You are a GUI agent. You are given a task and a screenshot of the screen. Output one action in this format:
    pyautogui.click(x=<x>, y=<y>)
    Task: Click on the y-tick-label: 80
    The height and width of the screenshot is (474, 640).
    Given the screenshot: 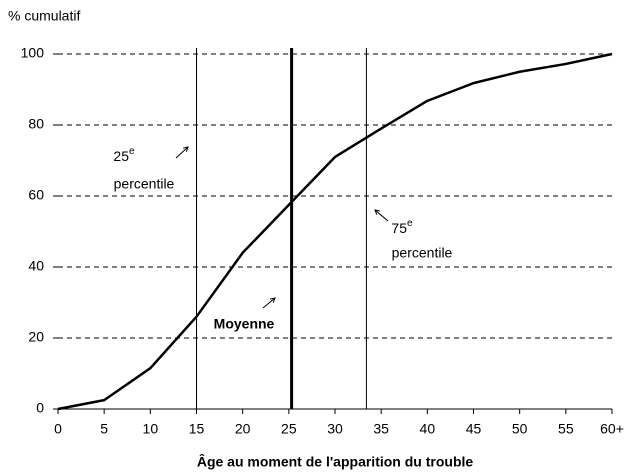 What is the action you would take?
    pyautogui.click(x=36, y=124)
    